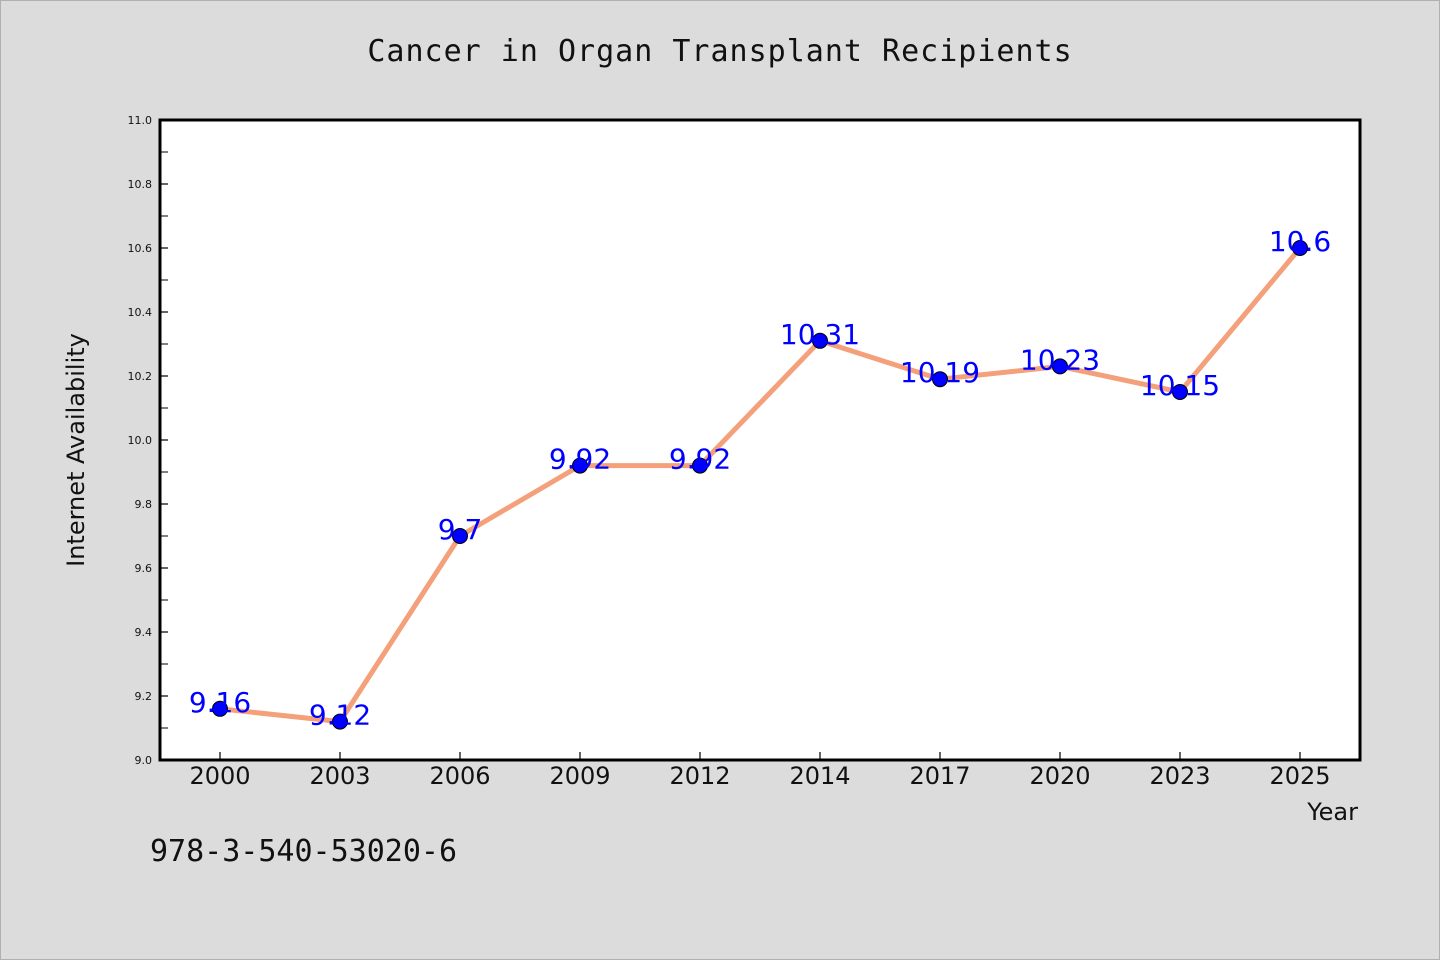 The width and height of the screenshot is (1440, 960). Describe the element at coordinates (304, 851) in the screenshot. I see `footer-code: 978-3-540-53020-6` at that location.